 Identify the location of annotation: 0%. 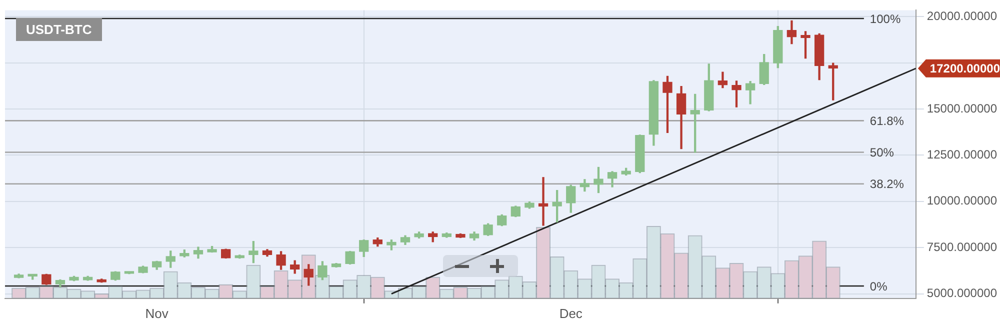
(879, 286).